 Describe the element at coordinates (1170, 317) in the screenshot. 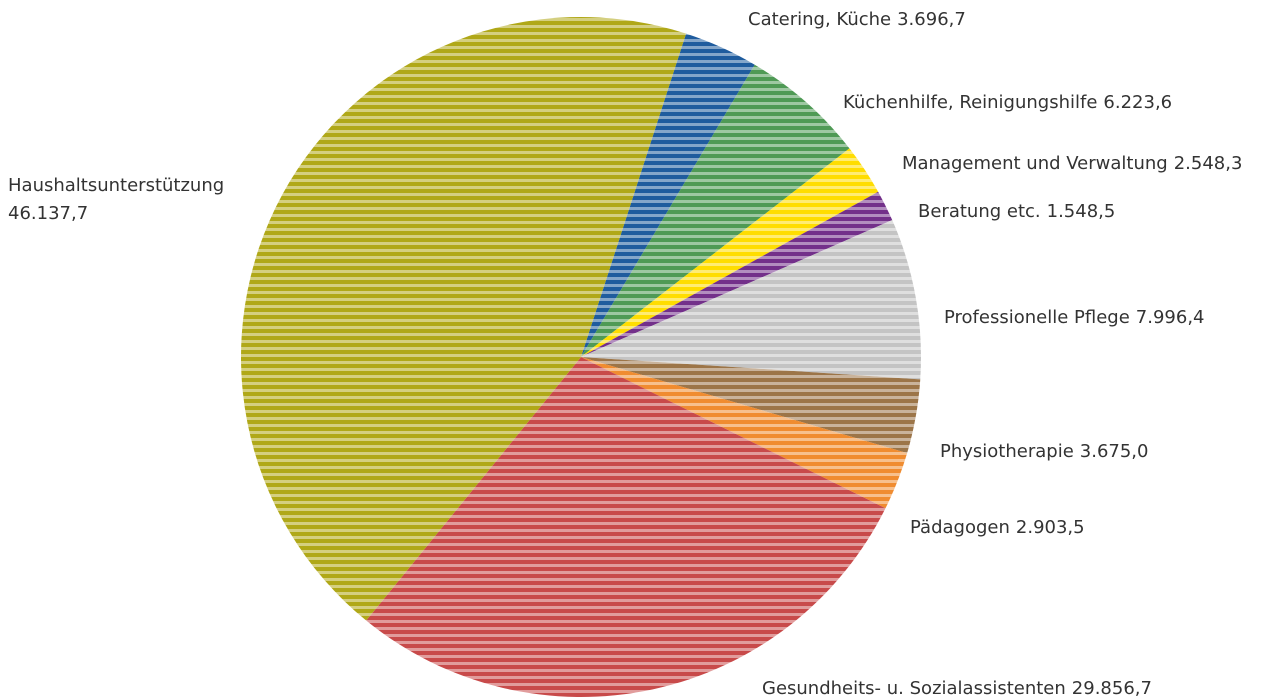

I see `value-label: 7.996,4` at that location.